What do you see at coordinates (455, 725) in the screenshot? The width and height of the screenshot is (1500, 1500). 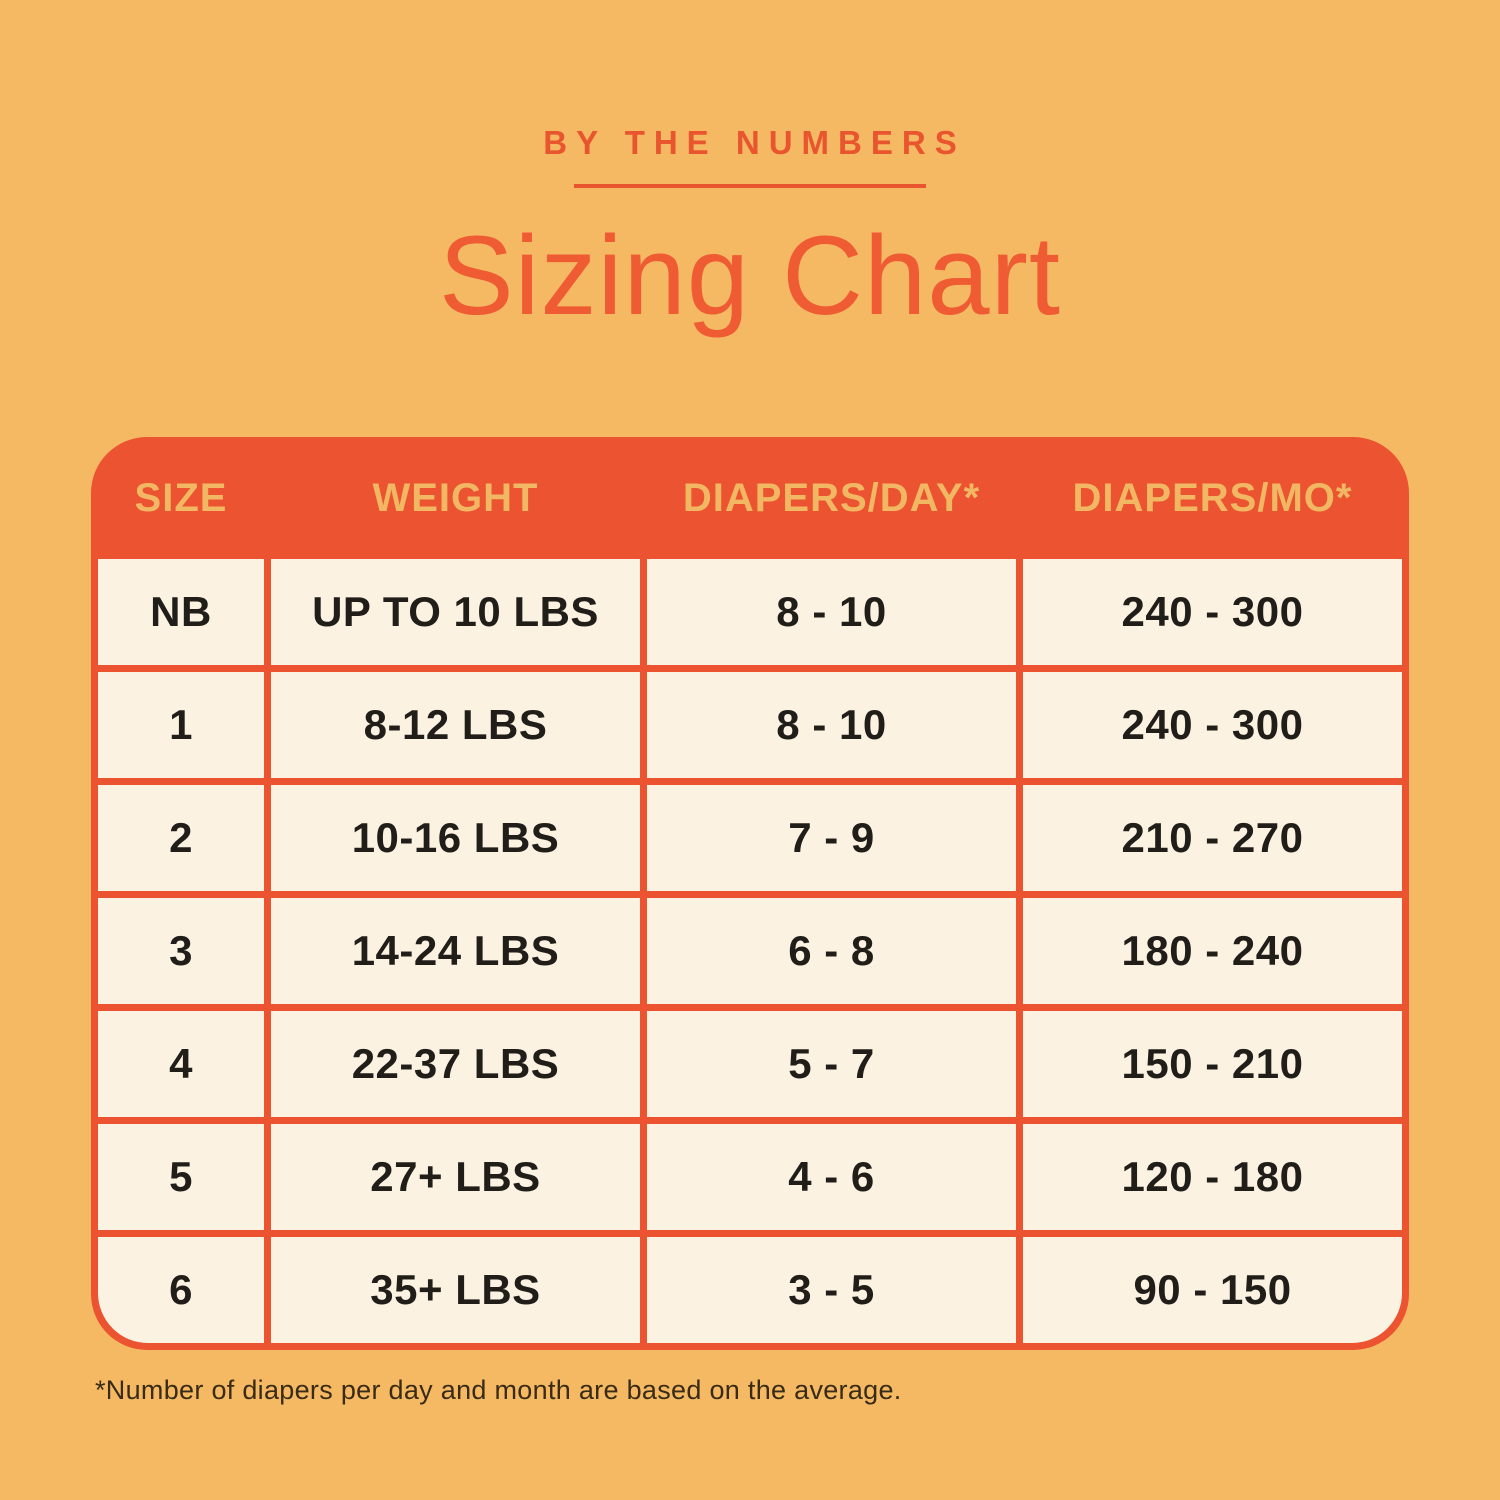 I see `cell-weight: 8-12 LBS` at bounding box center [455, 725].